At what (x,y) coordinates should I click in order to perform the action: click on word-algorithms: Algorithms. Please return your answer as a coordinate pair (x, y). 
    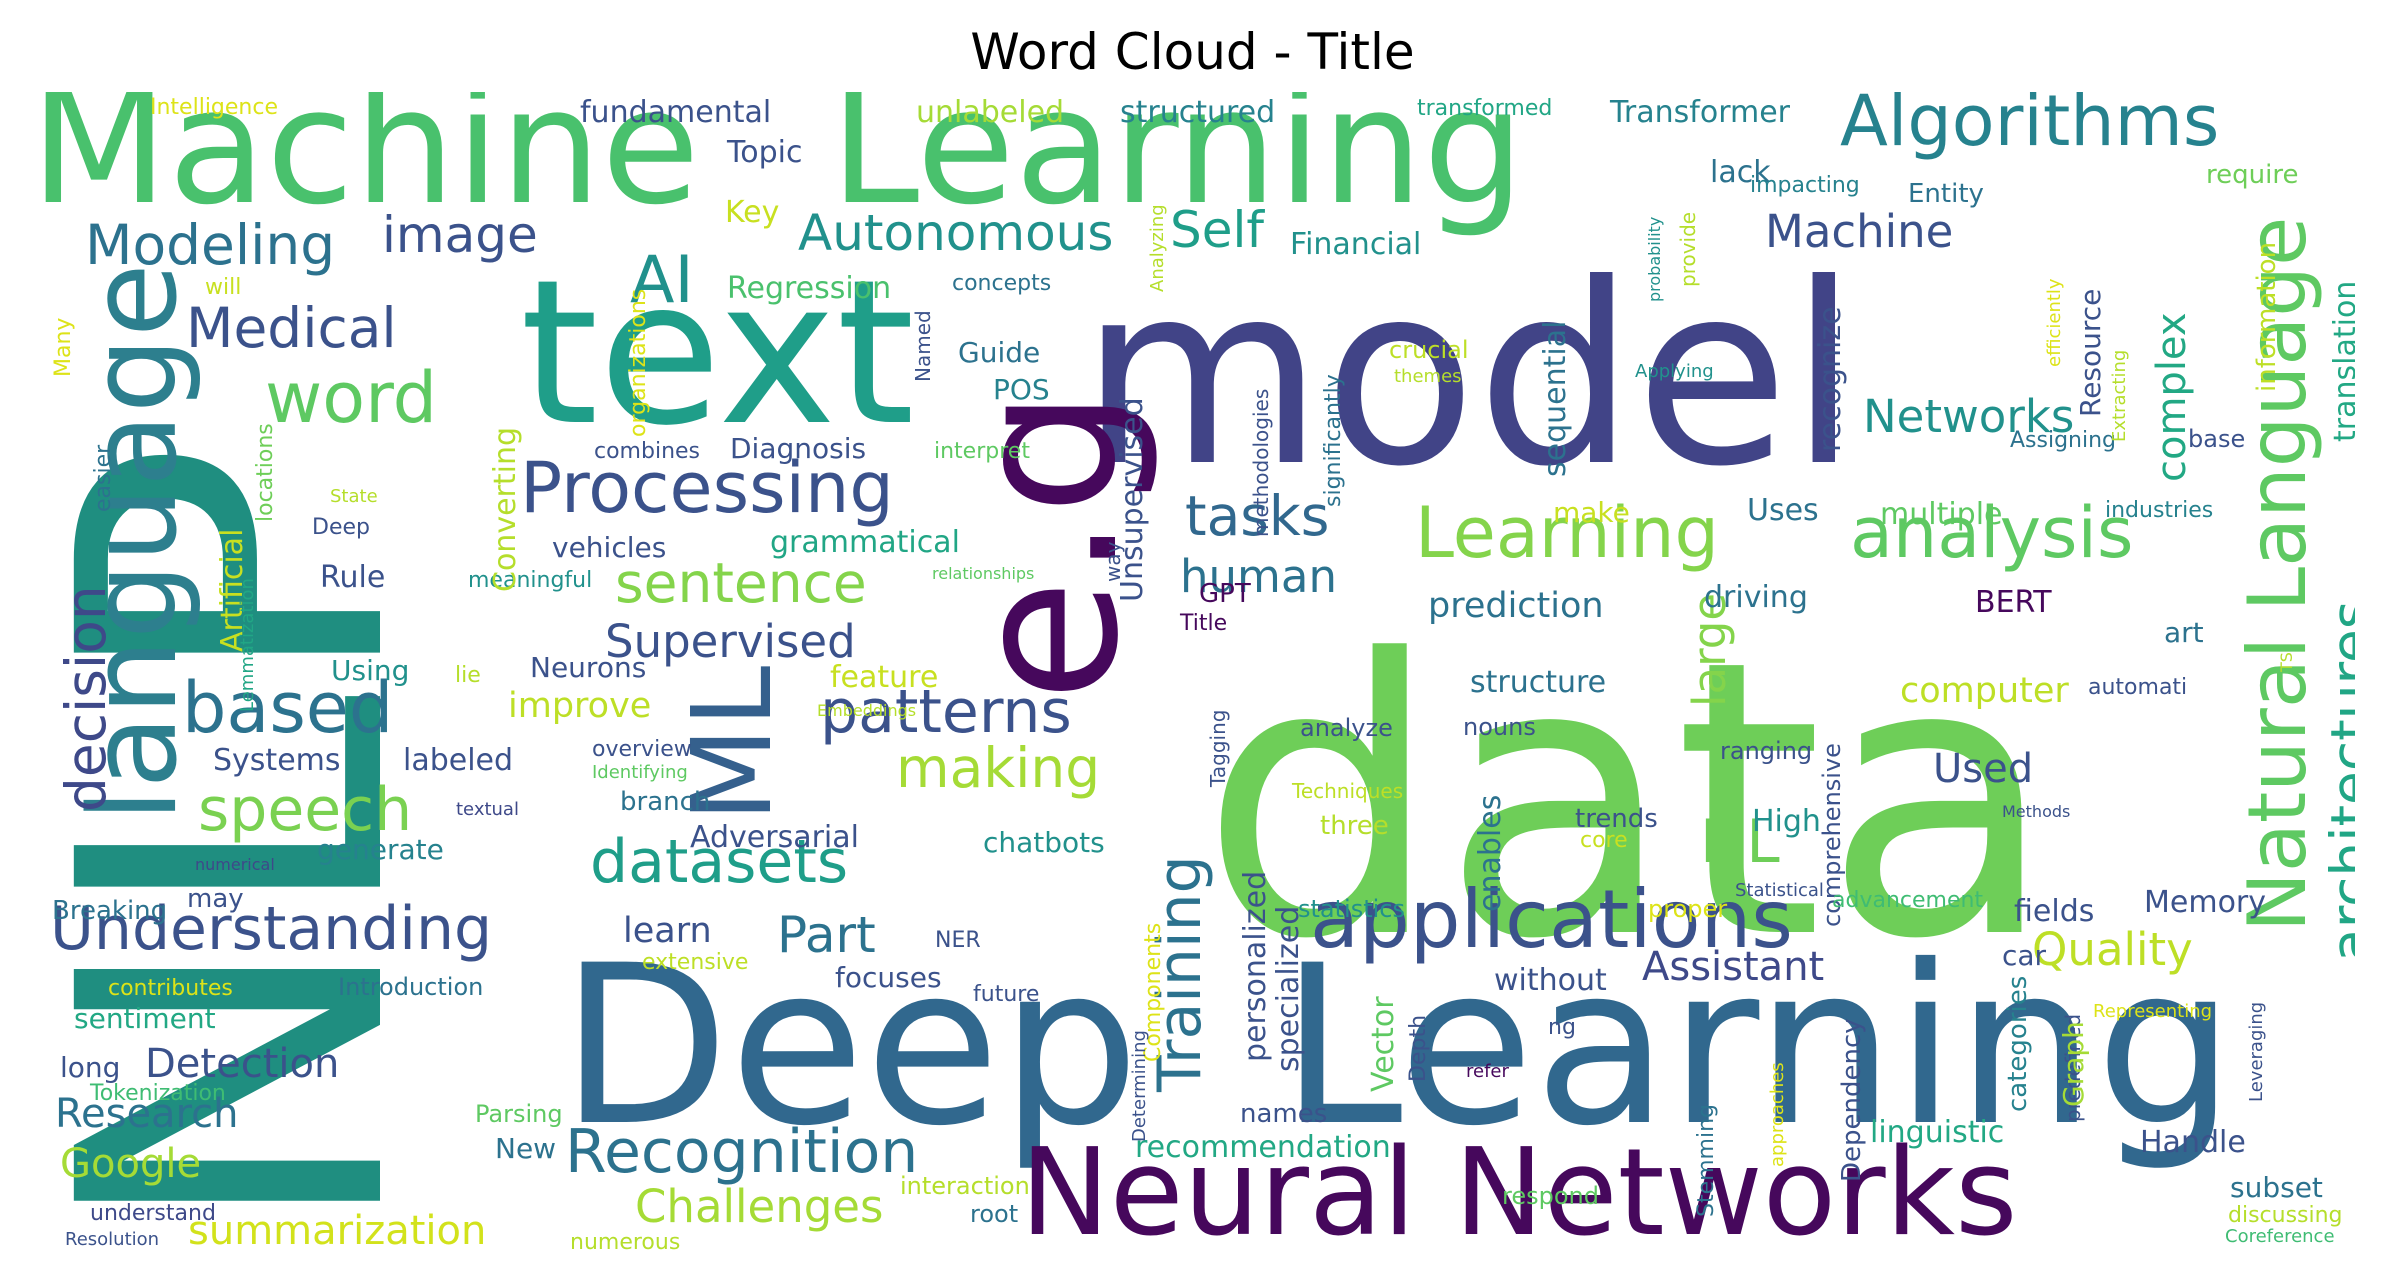
    Looking at the image, I should click on (2029, 127).